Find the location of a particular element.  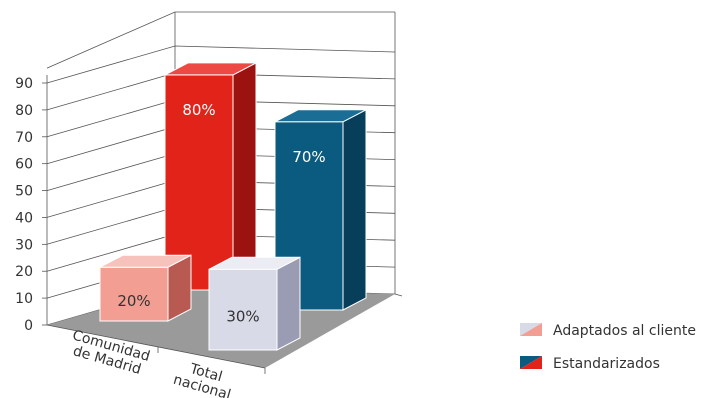

y-tick-label: 30 is located at coordinates (24, 245).